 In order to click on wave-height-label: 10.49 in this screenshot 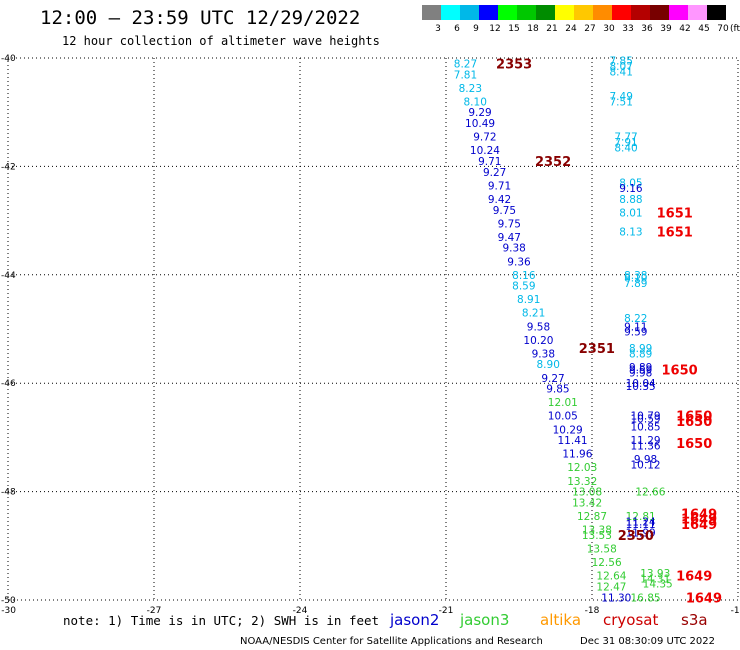, I will do `click(480, 124)`.